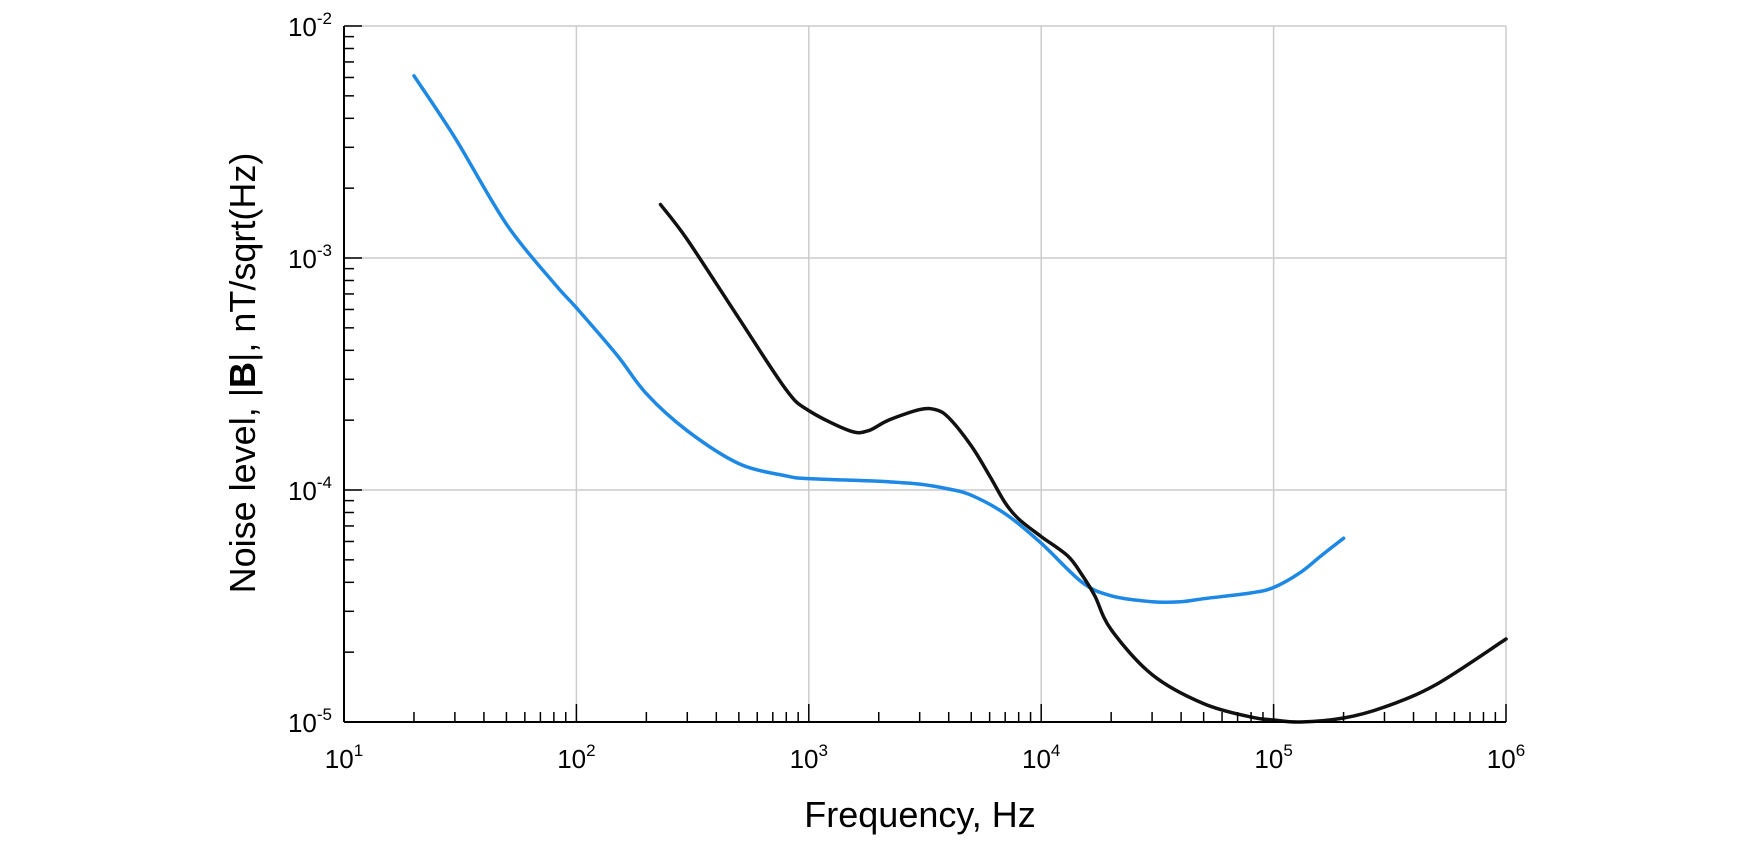 The height and width of the screenshot is (844, 1764). I want to click on y-tick-label: 10⁻³, so click(310, 257).